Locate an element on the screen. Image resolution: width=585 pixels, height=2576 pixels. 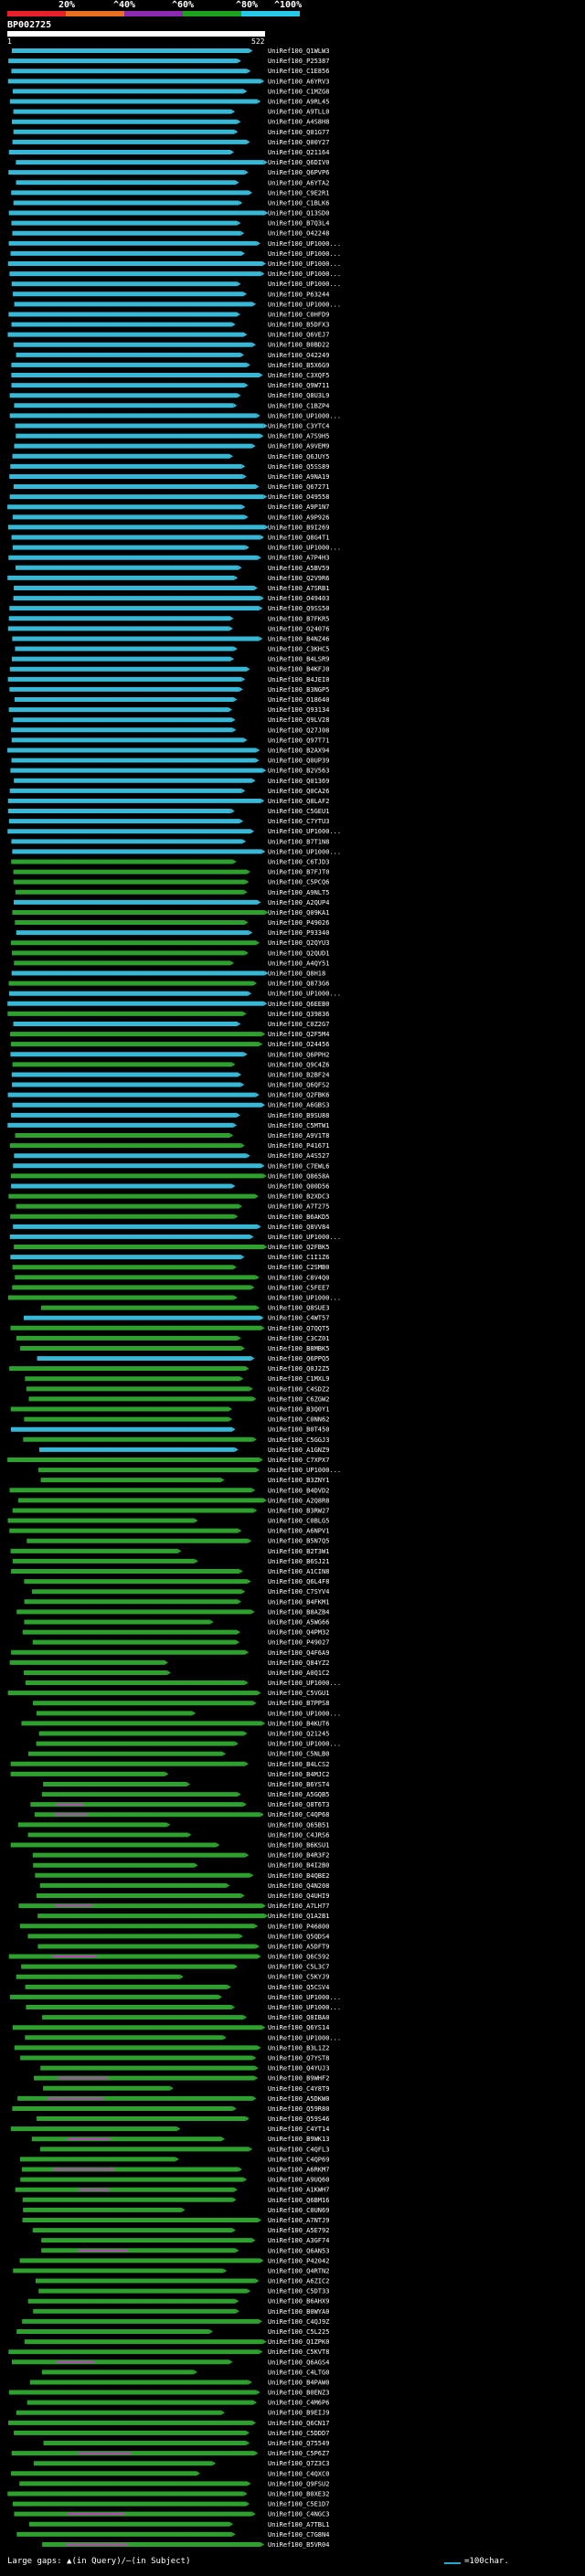
hit-label-link: UniRef100_A2QUP4 is located at coordinates (299, 902).